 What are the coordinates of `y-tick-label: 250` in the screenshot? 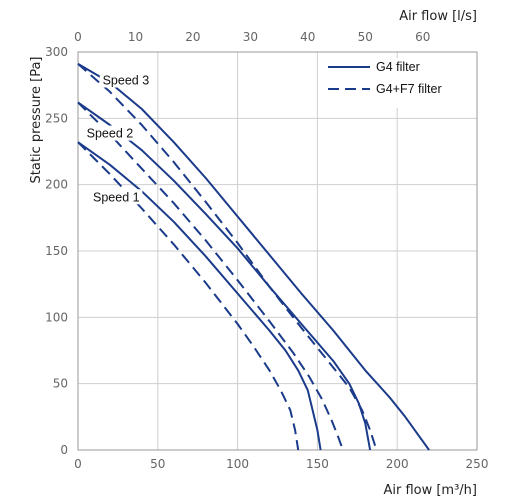 It's located at (56, 118).